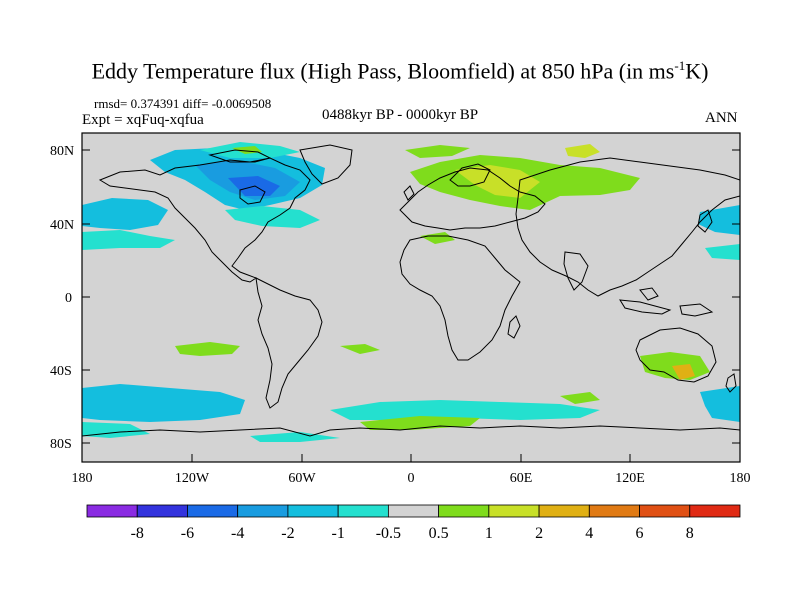 The image size is (800, 600). Describe the element at coordinates (489, 533) in the screenshot. I see `colorbar-tick-label: 1` at that location.